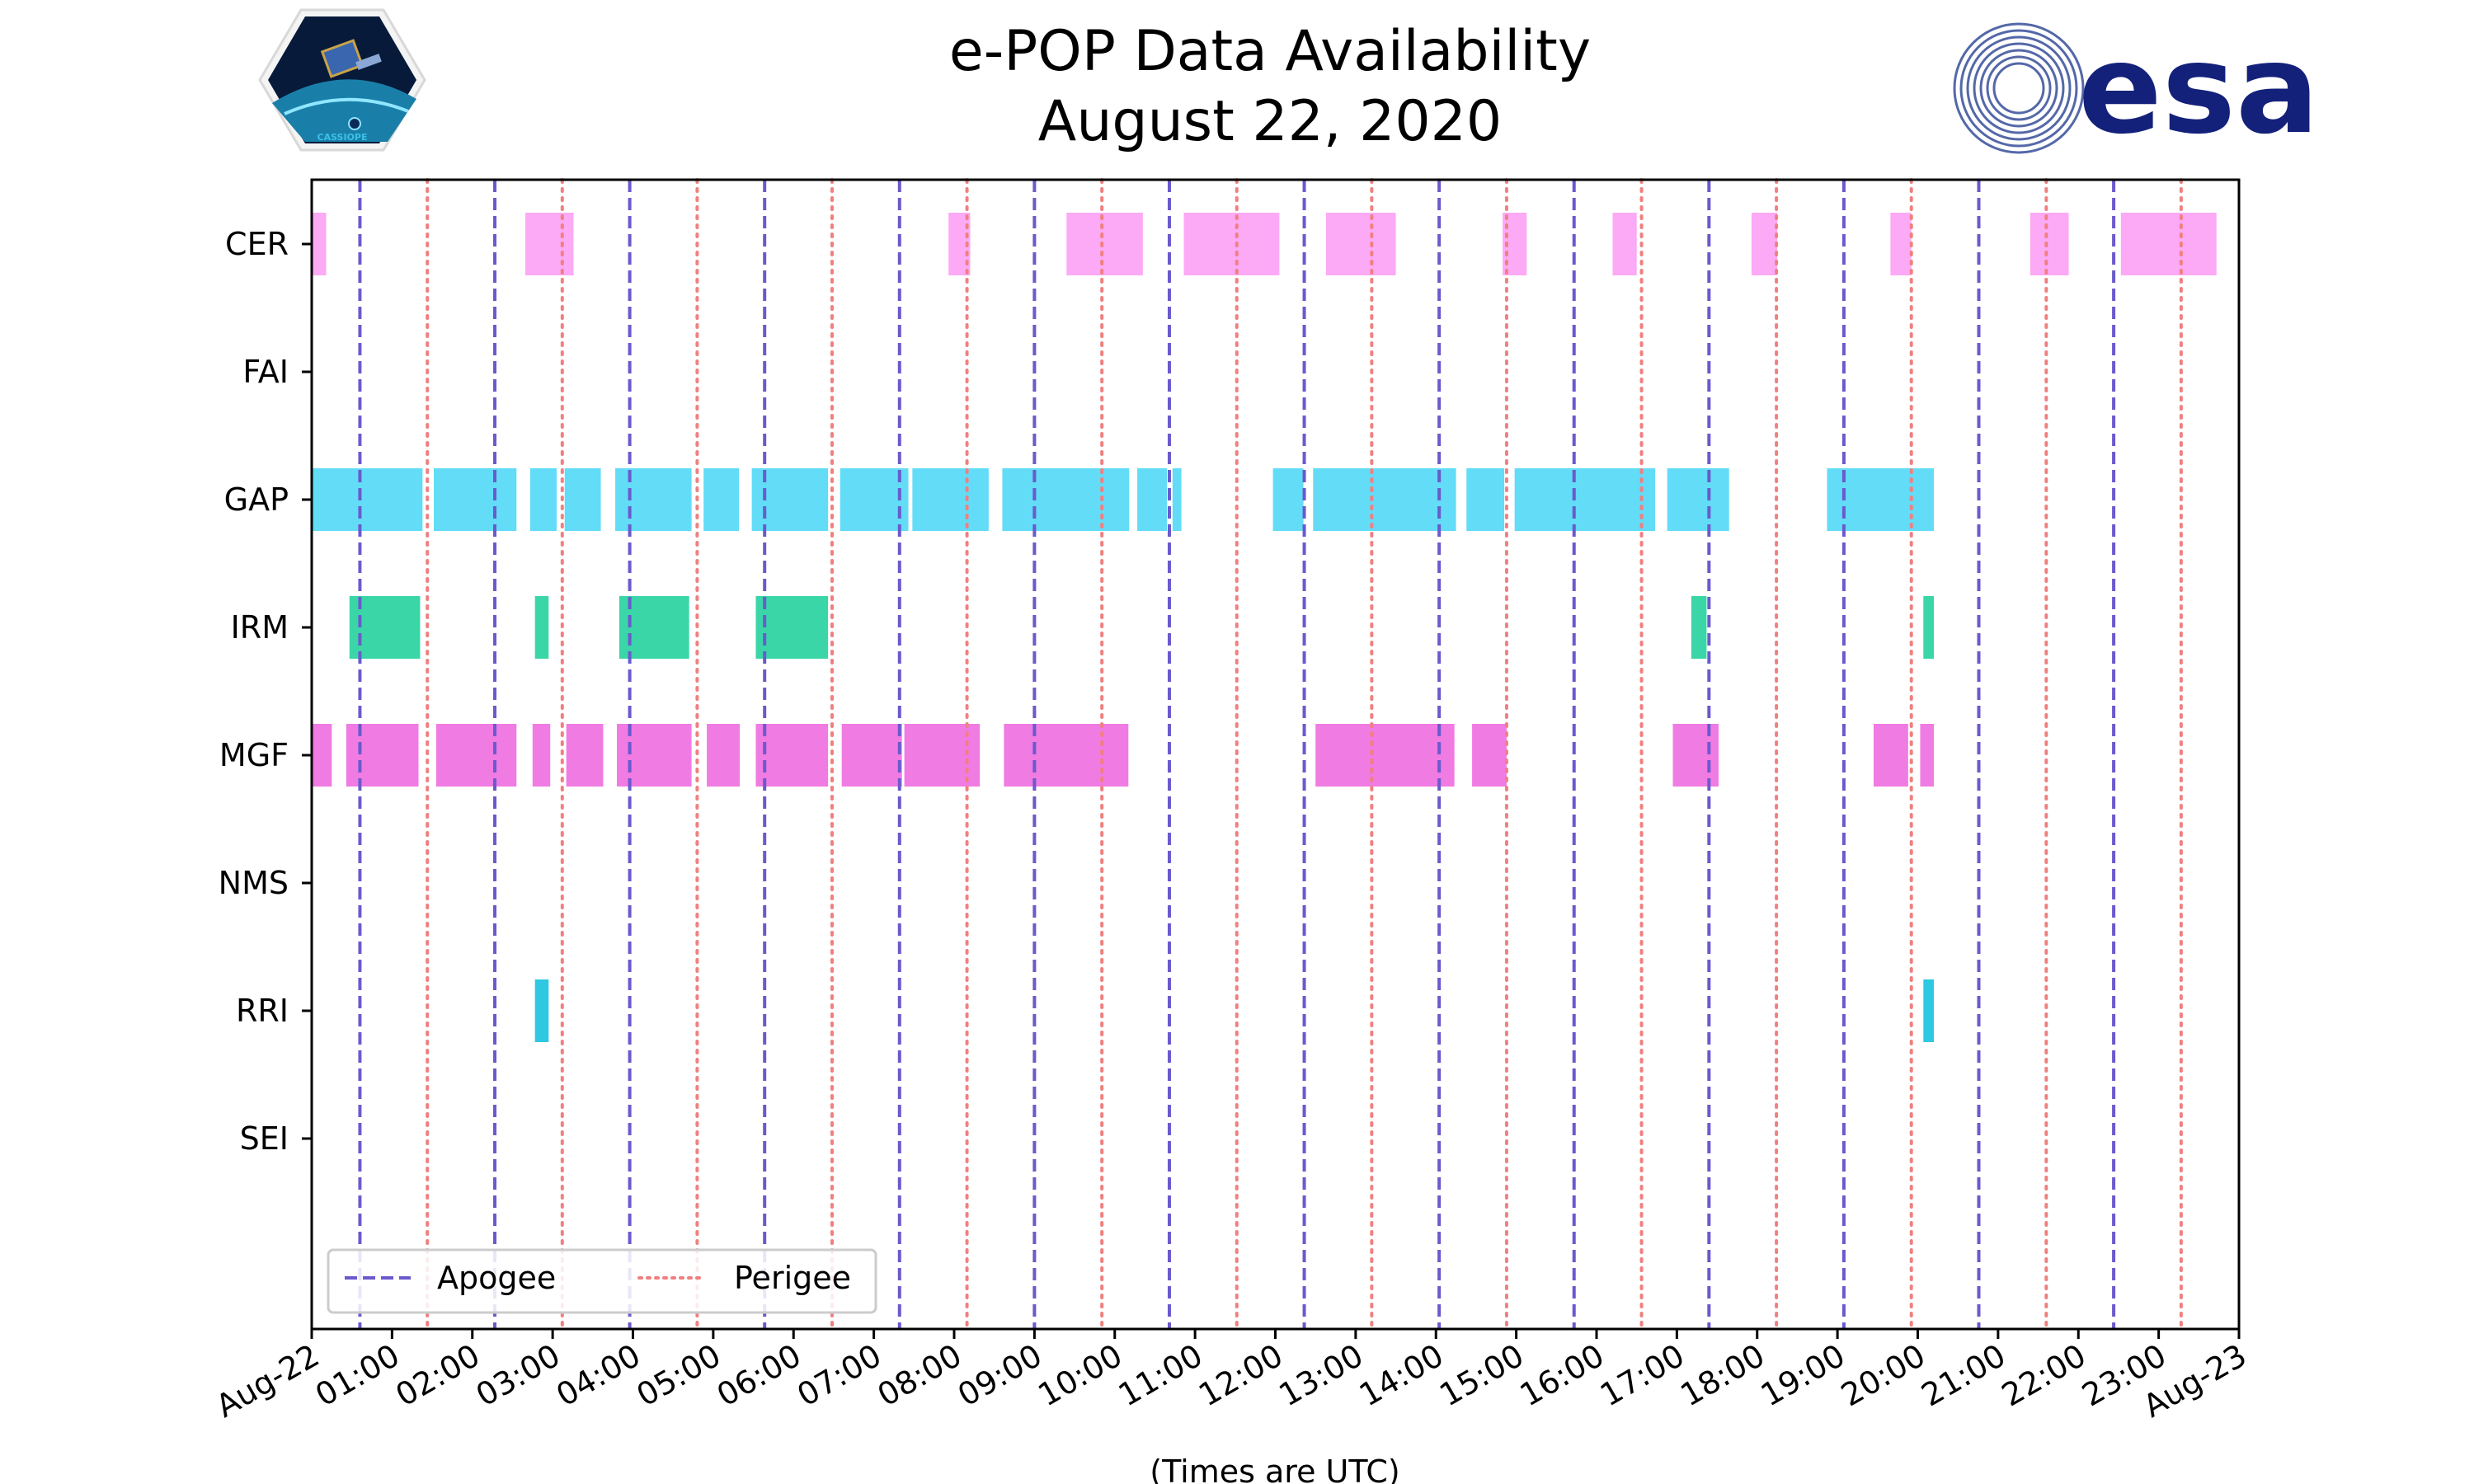  Describe the element at coordinates (759, 1375) in the screenshot. I see `x-tick-label: 06:00` at that location.